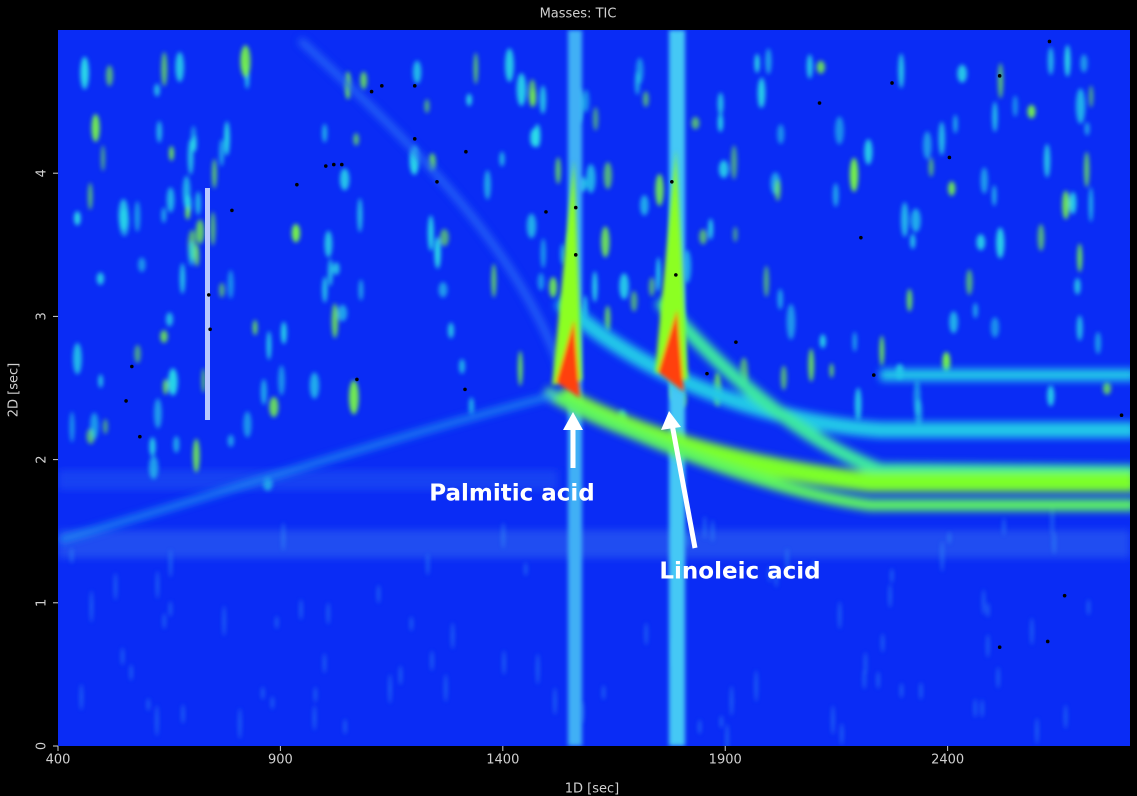 Image resolution: width=1137 pixels, height=796 pixels. I want to click on x-tick-label: 400, so click(58, 760).